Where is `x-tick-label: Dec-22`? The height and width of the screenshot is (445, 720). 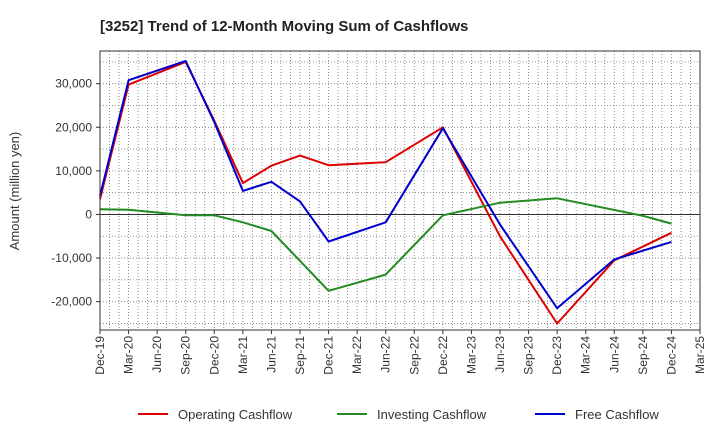 x-tick-label: Dec-22 is located at coordinates (443, 355).